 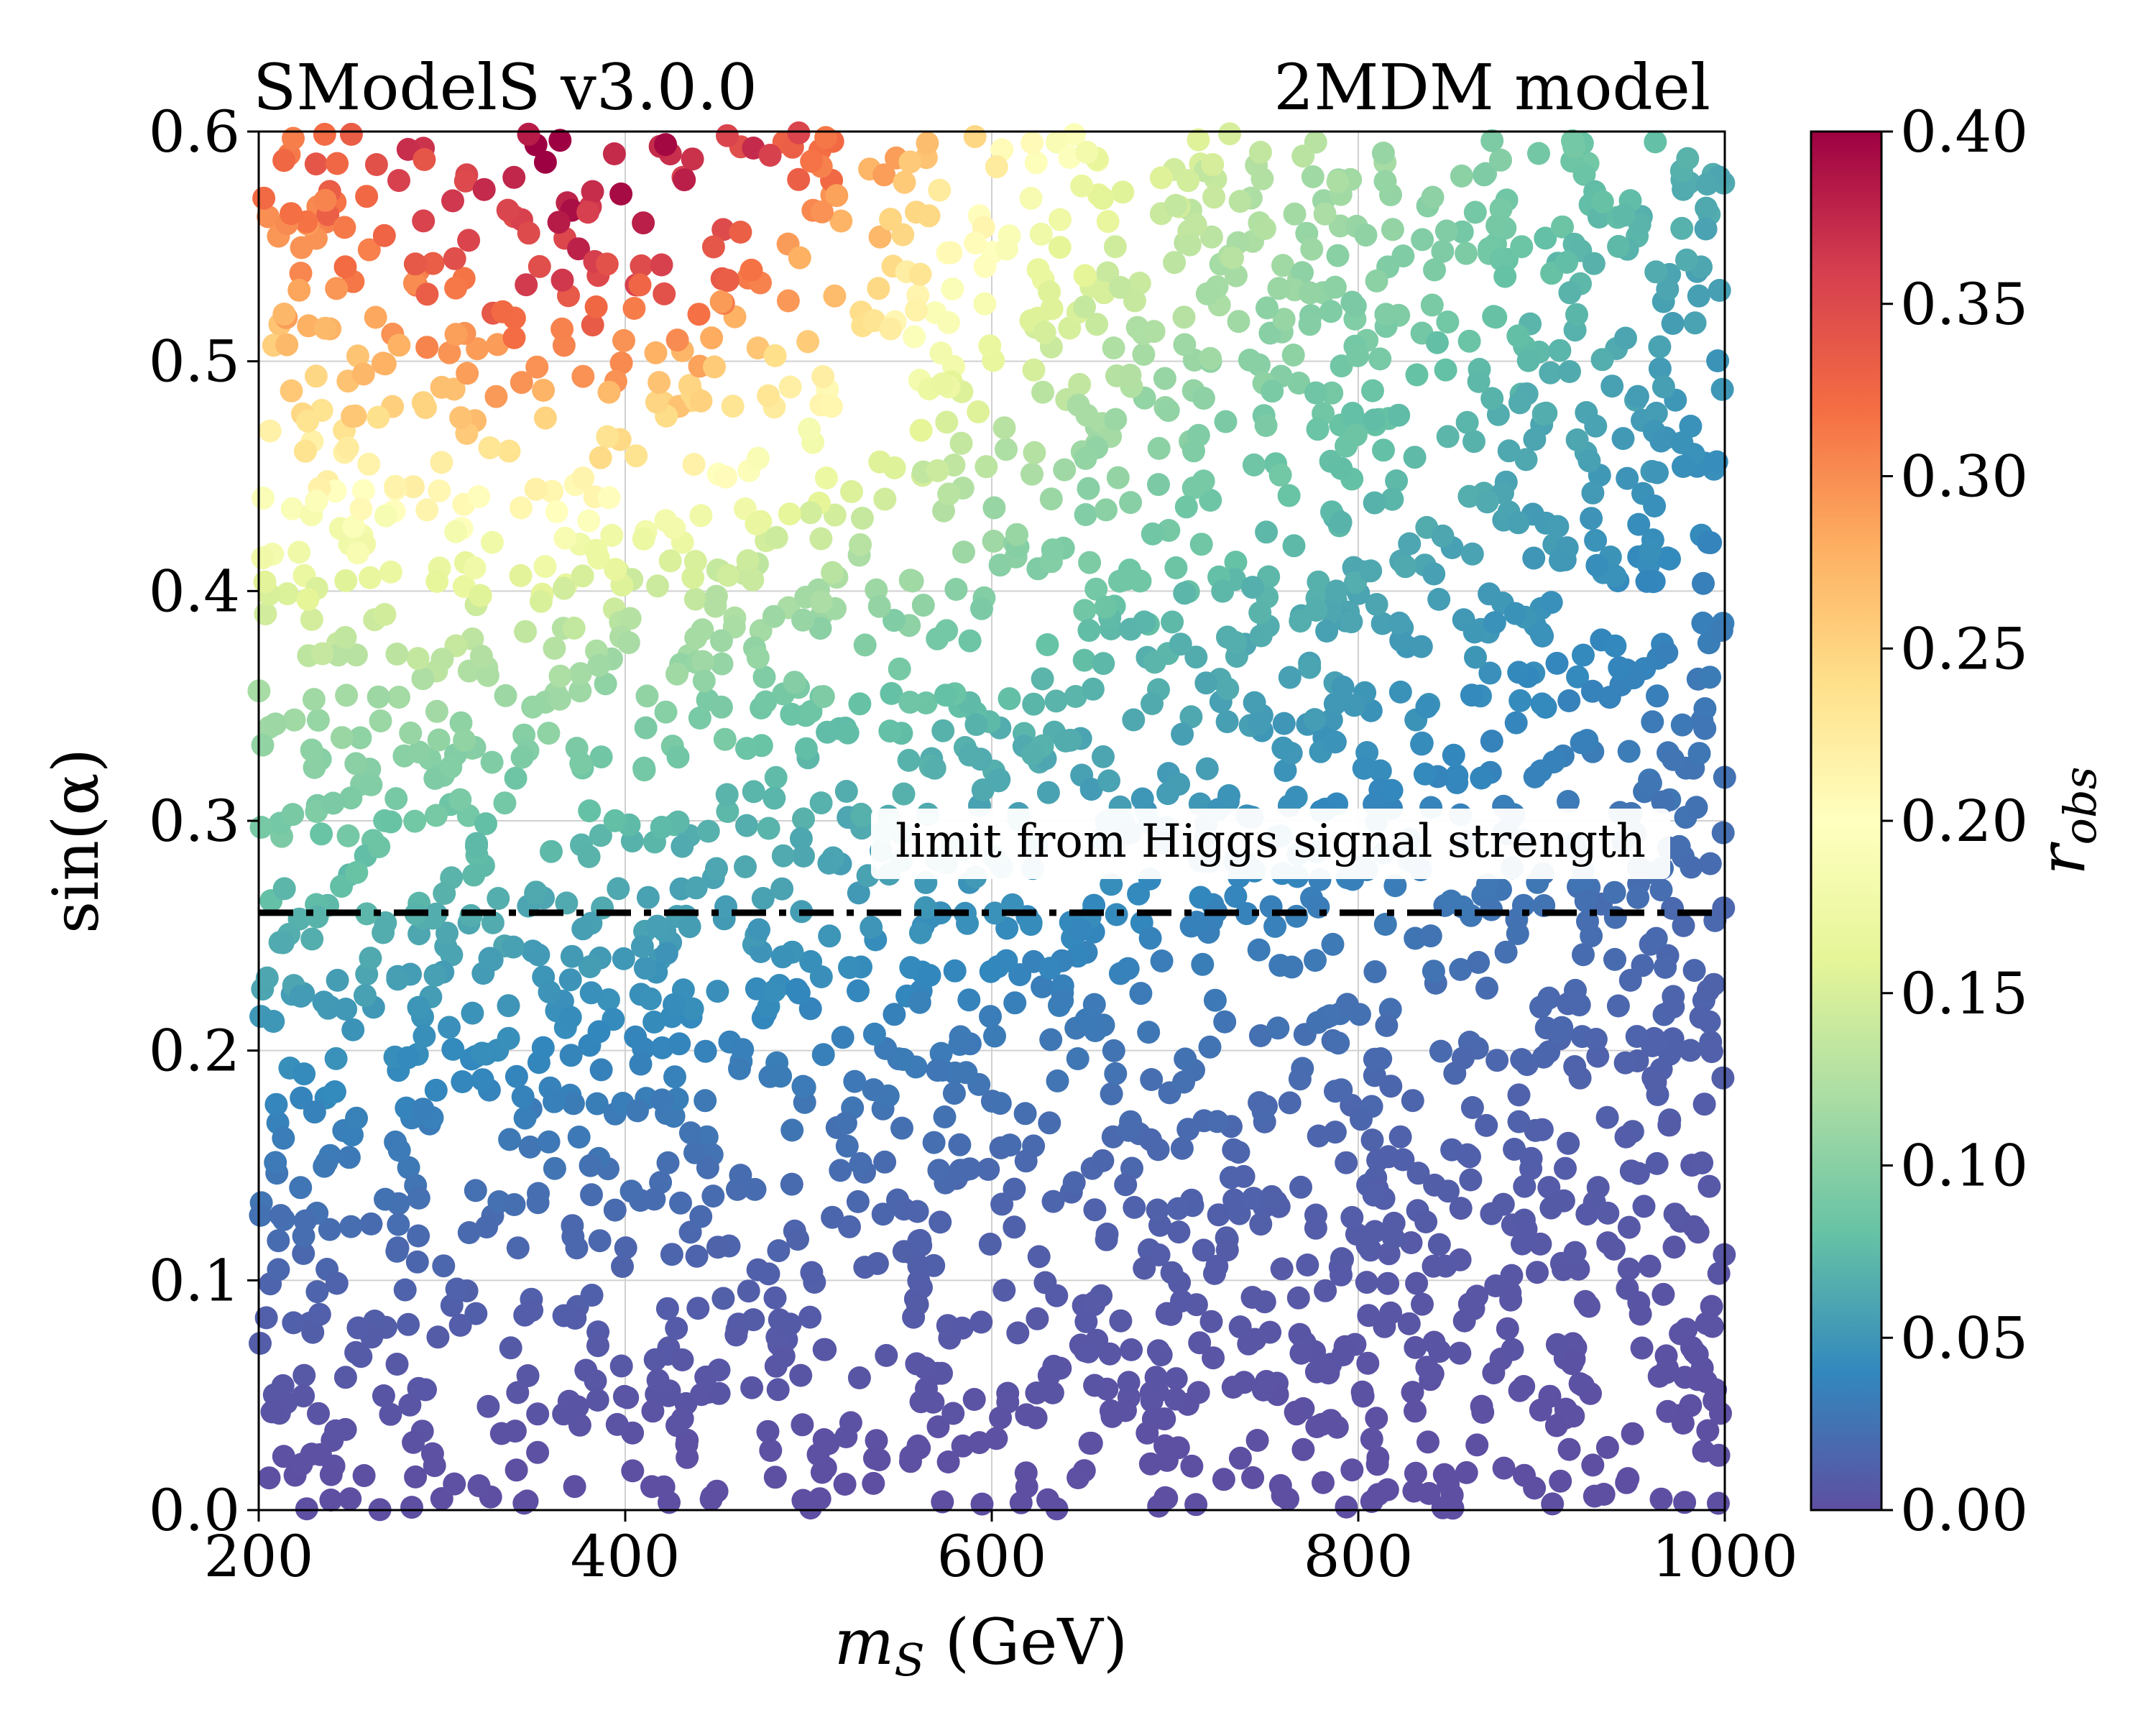 I want to click on y-tick-label: 0.3, so click(x=194, y=821).